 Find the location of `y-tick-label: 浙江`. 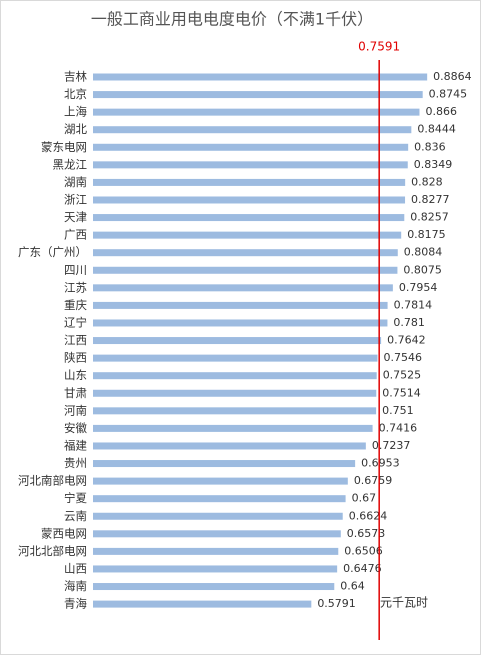

y-tick-label: 浙江 is located at coordinates (75, 199).